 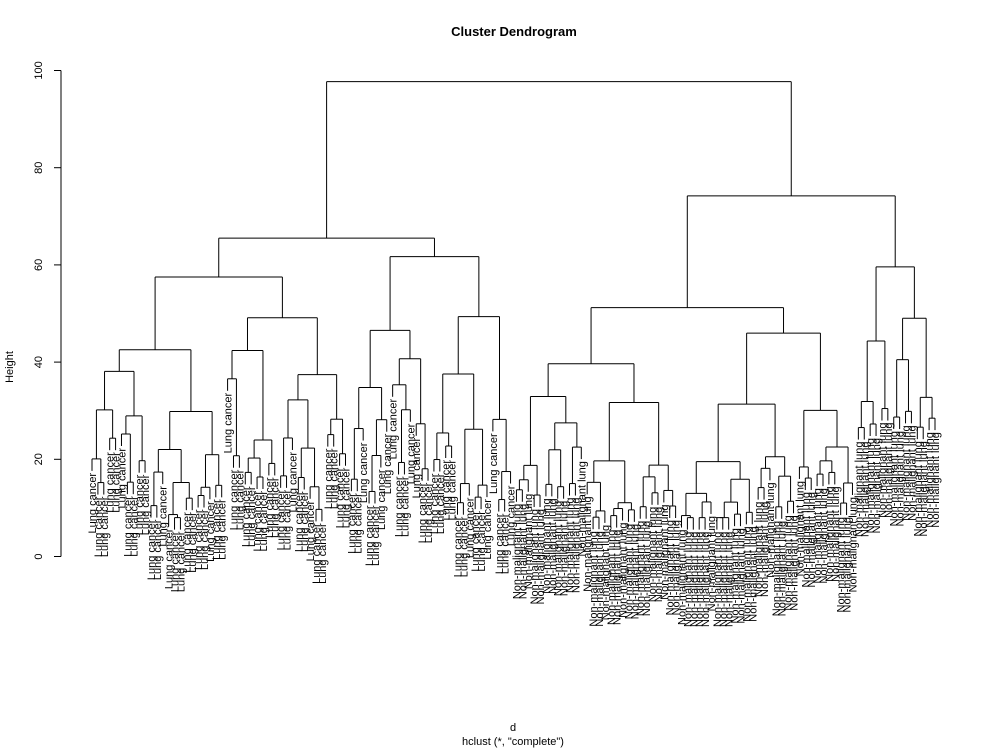 I want to click on y-tick-label: 80, so click(x=39, y=168).